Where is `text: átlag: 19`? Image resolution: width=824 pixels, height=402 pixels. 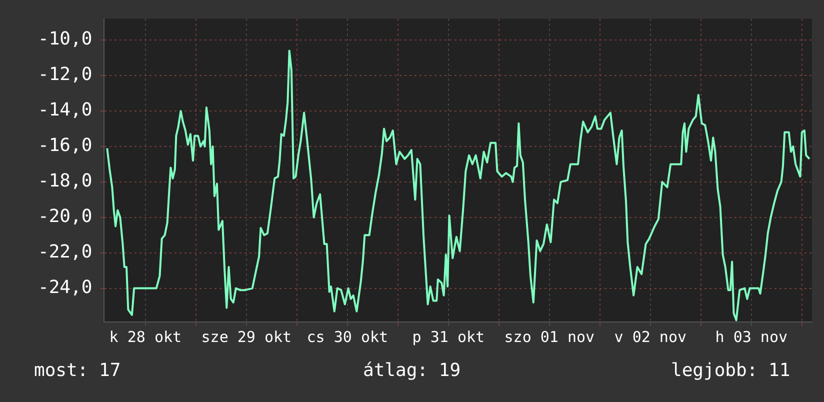
text: átlag: 19 is located at coordinates (412, 370).